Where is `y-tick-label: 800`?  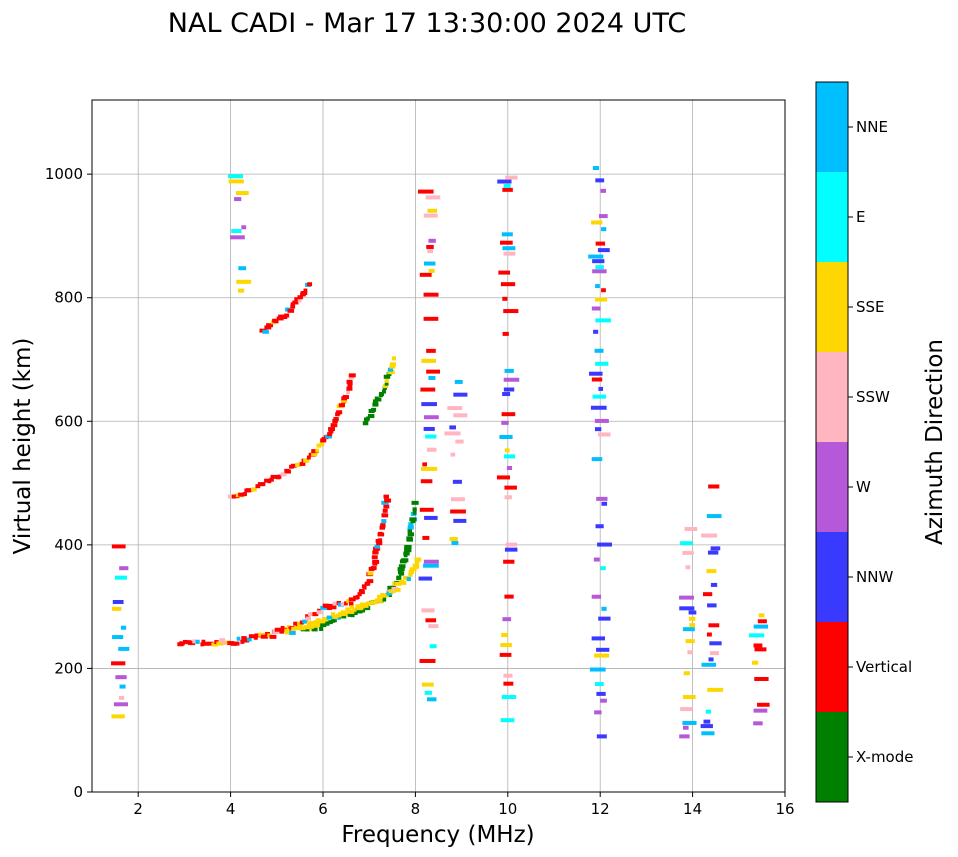 y-tick-label: 800 is located at coordinates (68, 298).